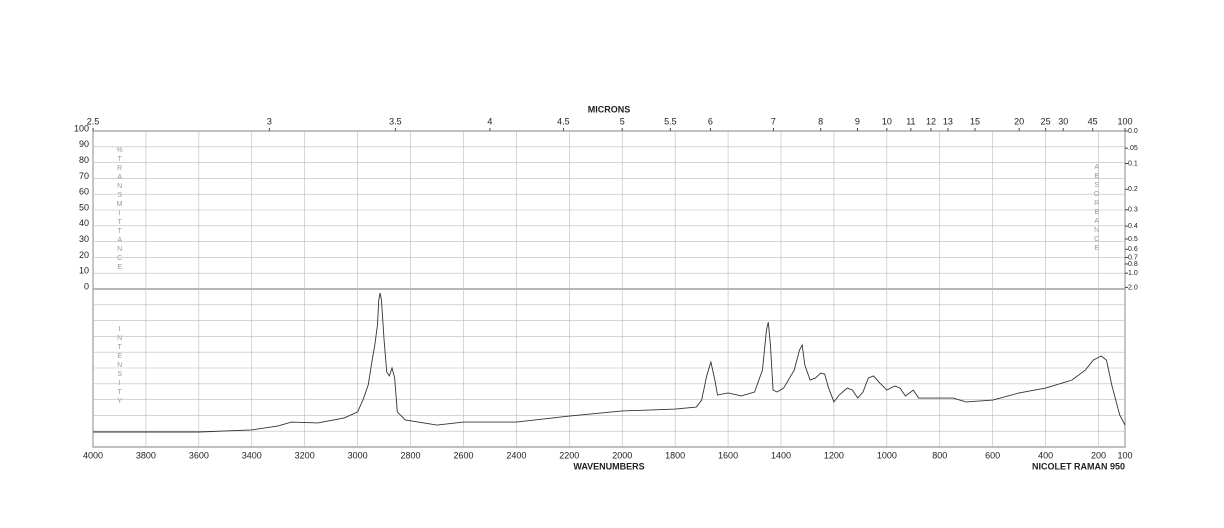 This screenshot has height=528, width=1224. Describe the element at coordinates (1093, 121) in the screenshot. I see `x2-tick-label: 45` at that location.